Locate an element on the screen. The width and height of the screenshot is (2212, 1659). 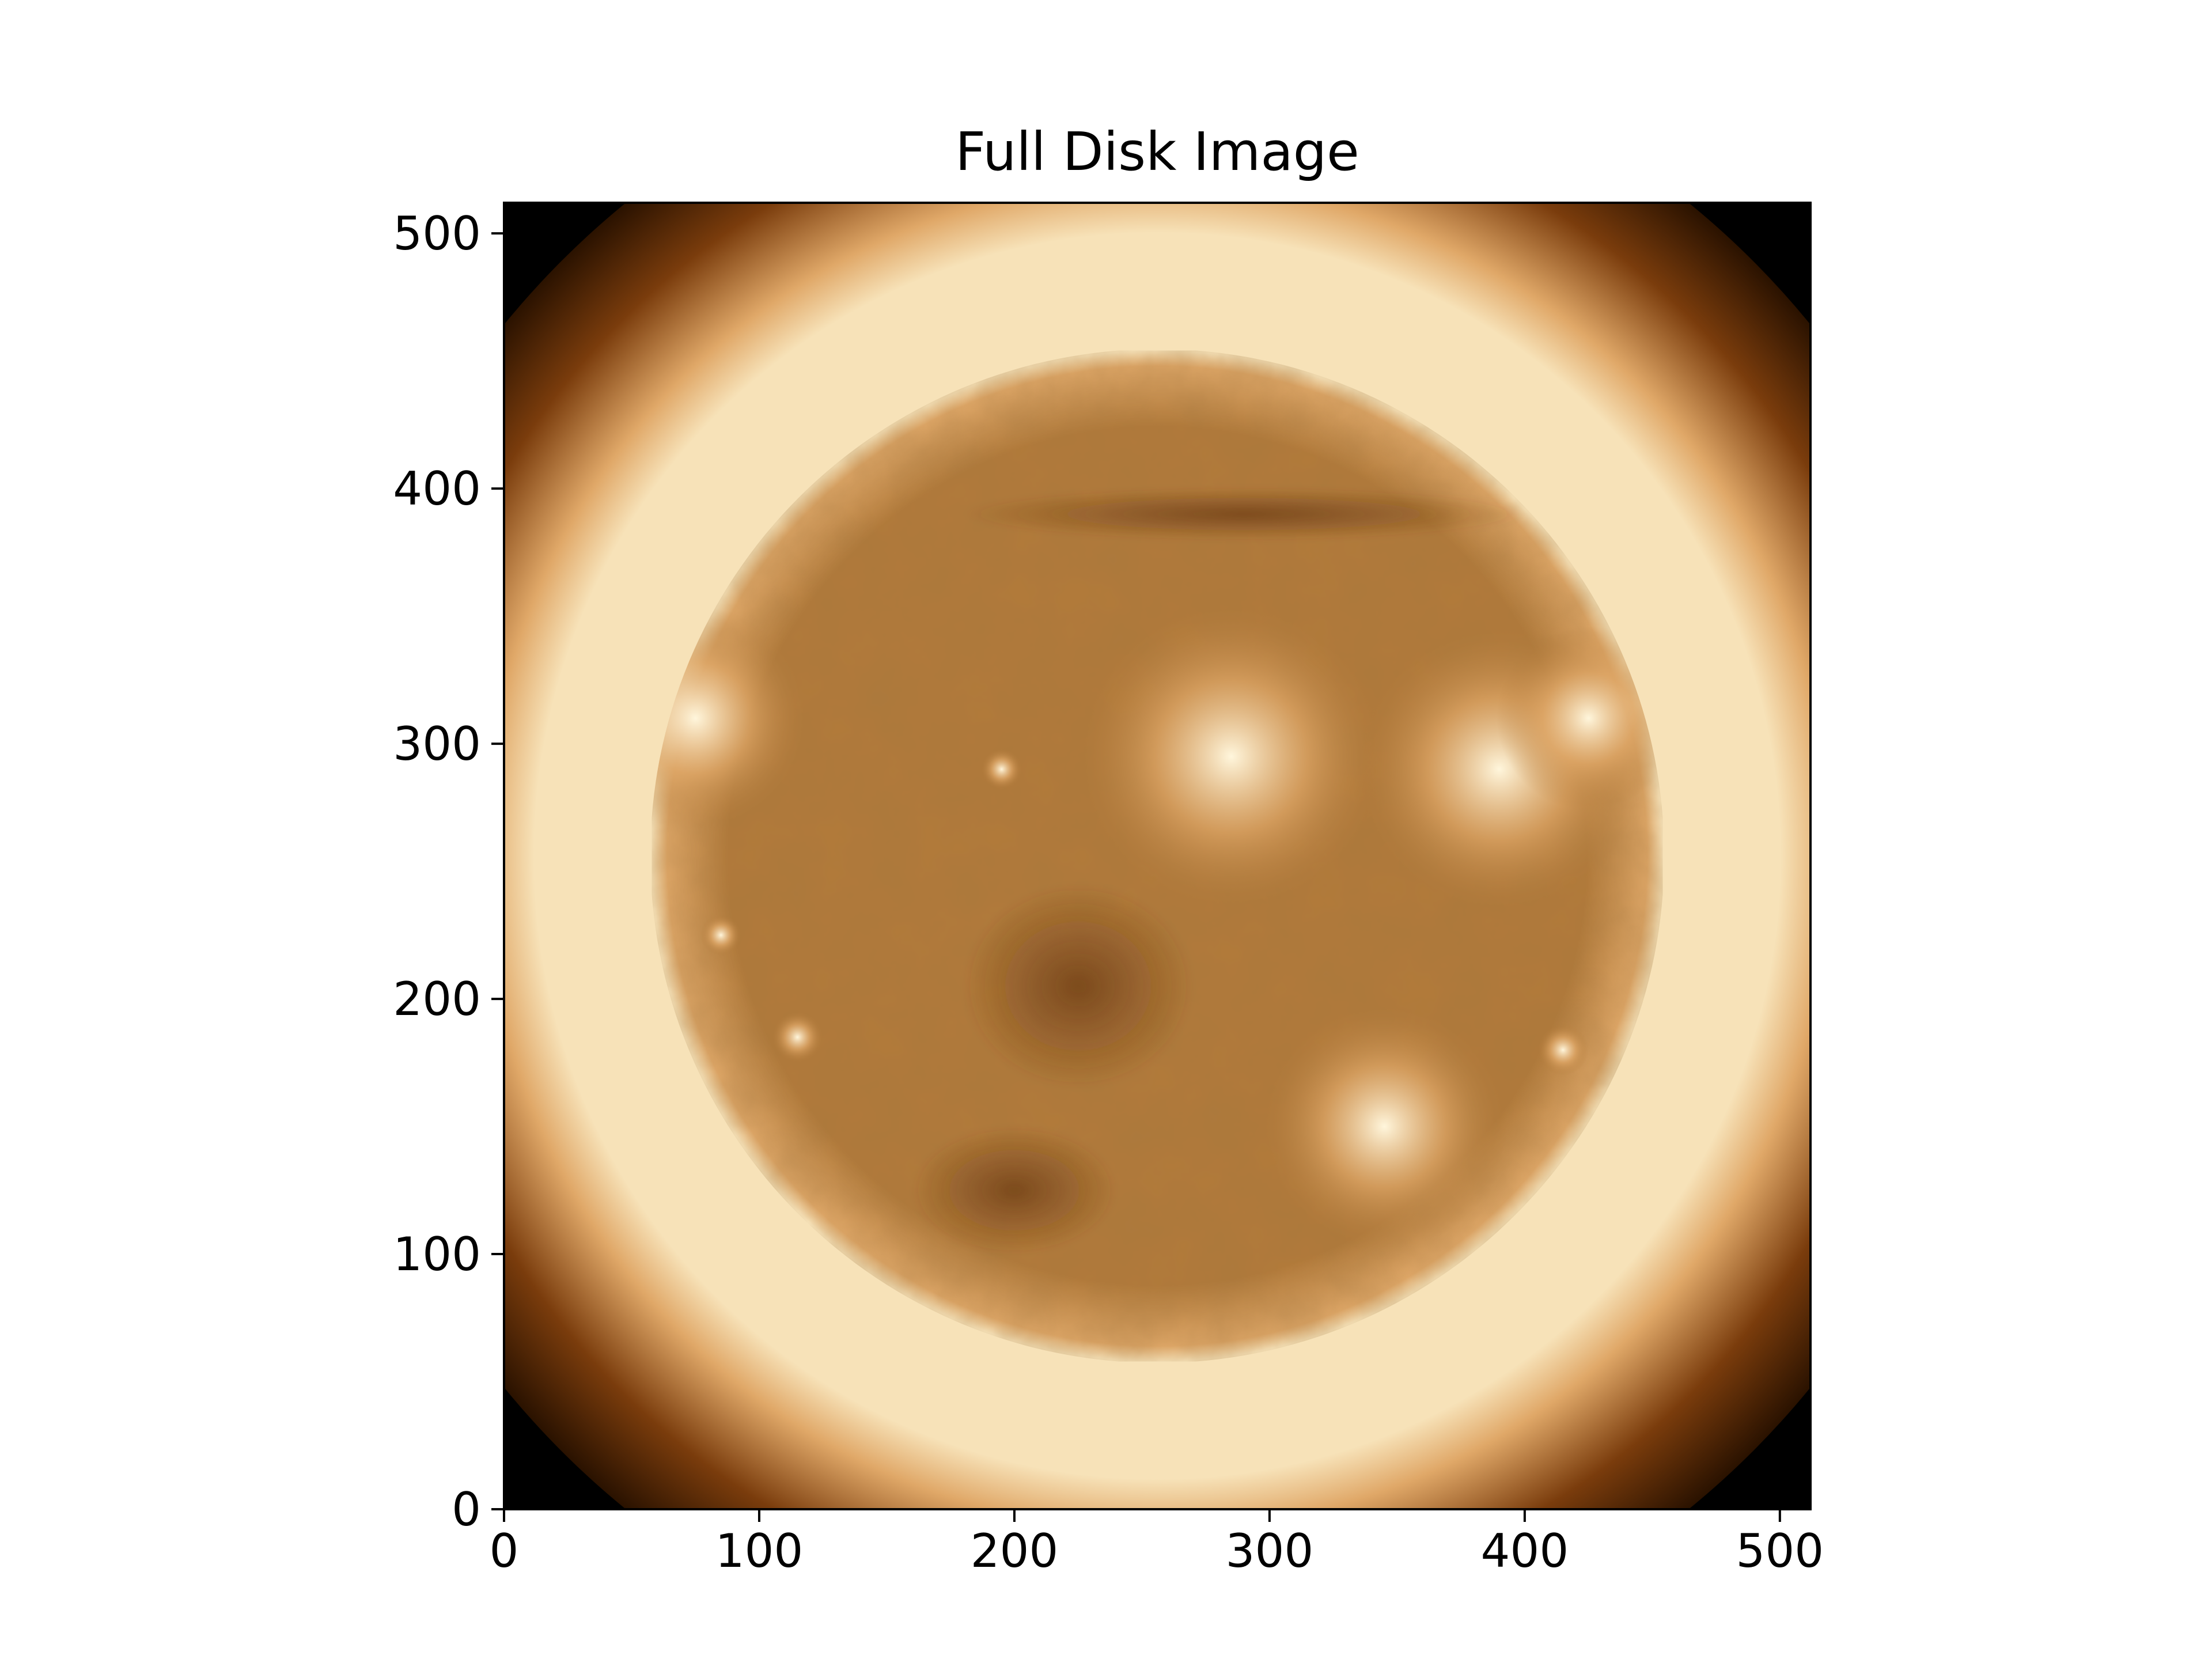
active-region-center is located at coordinates (1231, 756).